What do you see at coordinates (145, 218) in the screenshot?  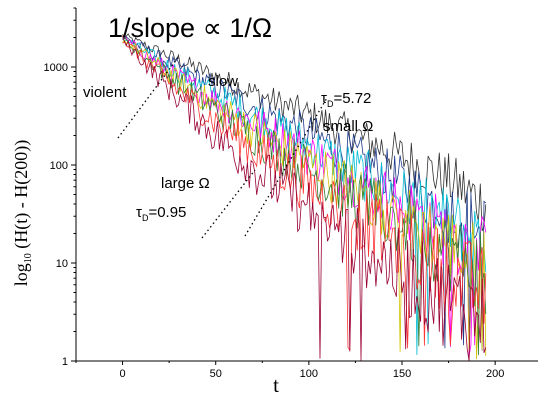 I see `annotation-tau-low-sub: D` at bounding box center [145, 218].